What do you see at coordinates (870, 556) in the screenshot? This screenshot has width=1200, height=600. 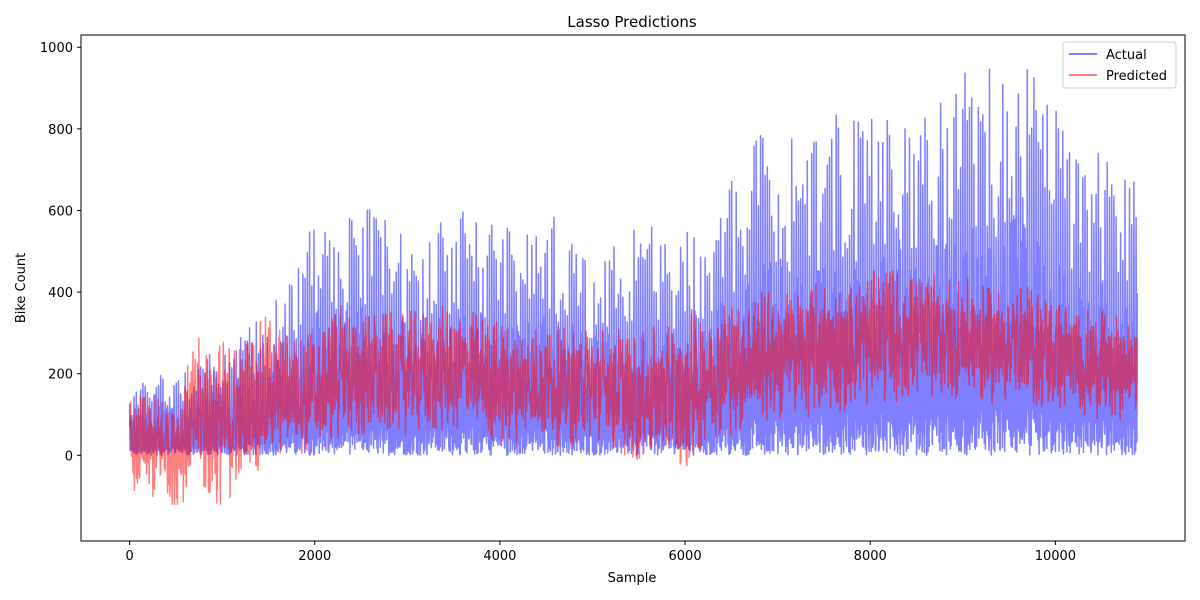 I see `x-tick-label: 8000` at bounding box center [870, 556].